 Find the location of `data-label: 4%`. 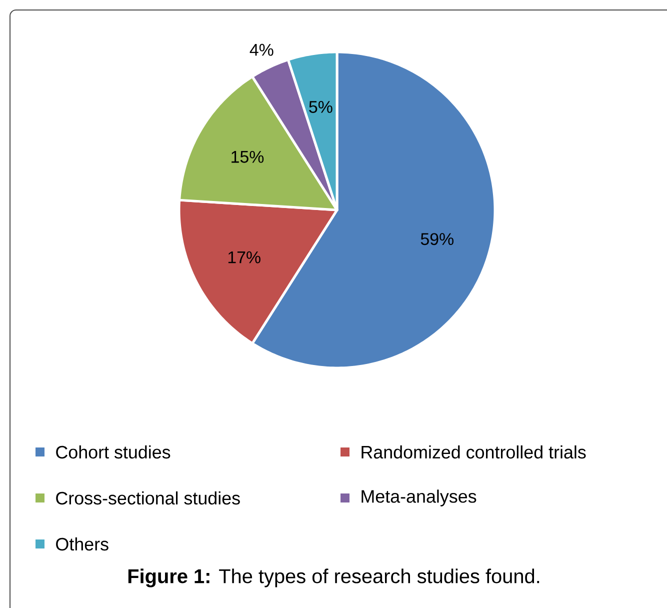

data-label: 4% is located at coordinates (262, 50).